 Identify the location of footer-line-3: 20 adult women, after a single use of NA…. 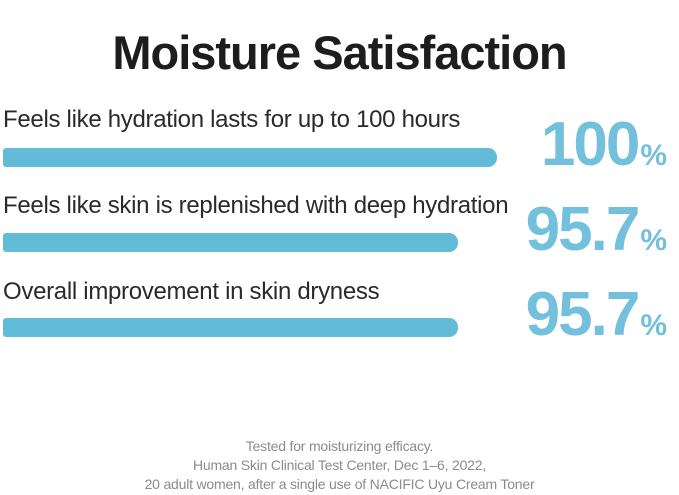
(339, 484).